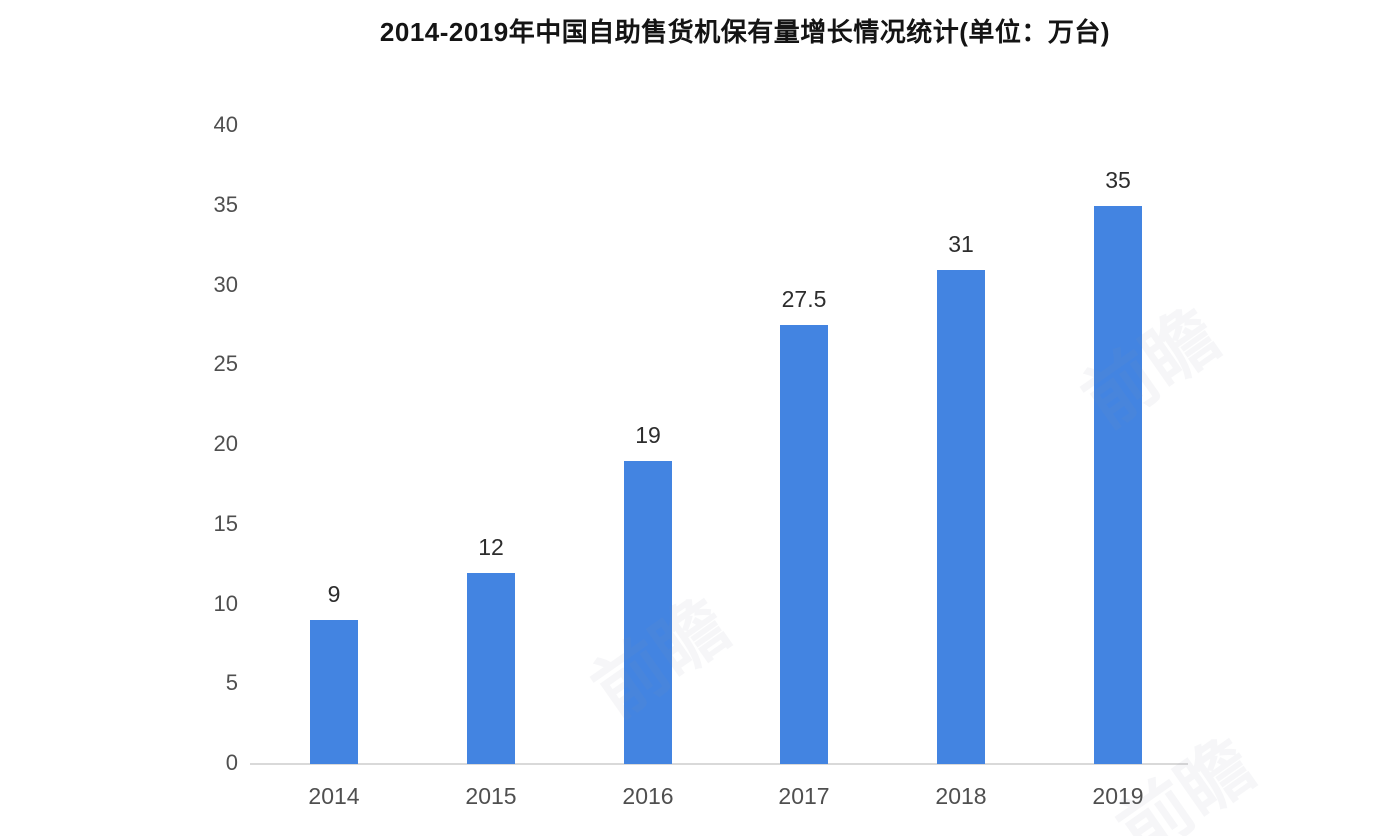 This screenshot has height=836, width=1400. What do you see at coordinates (1118, 180) in the screenshot?
I see `bar-value-label: 35` at bounding box center [1118, 180].